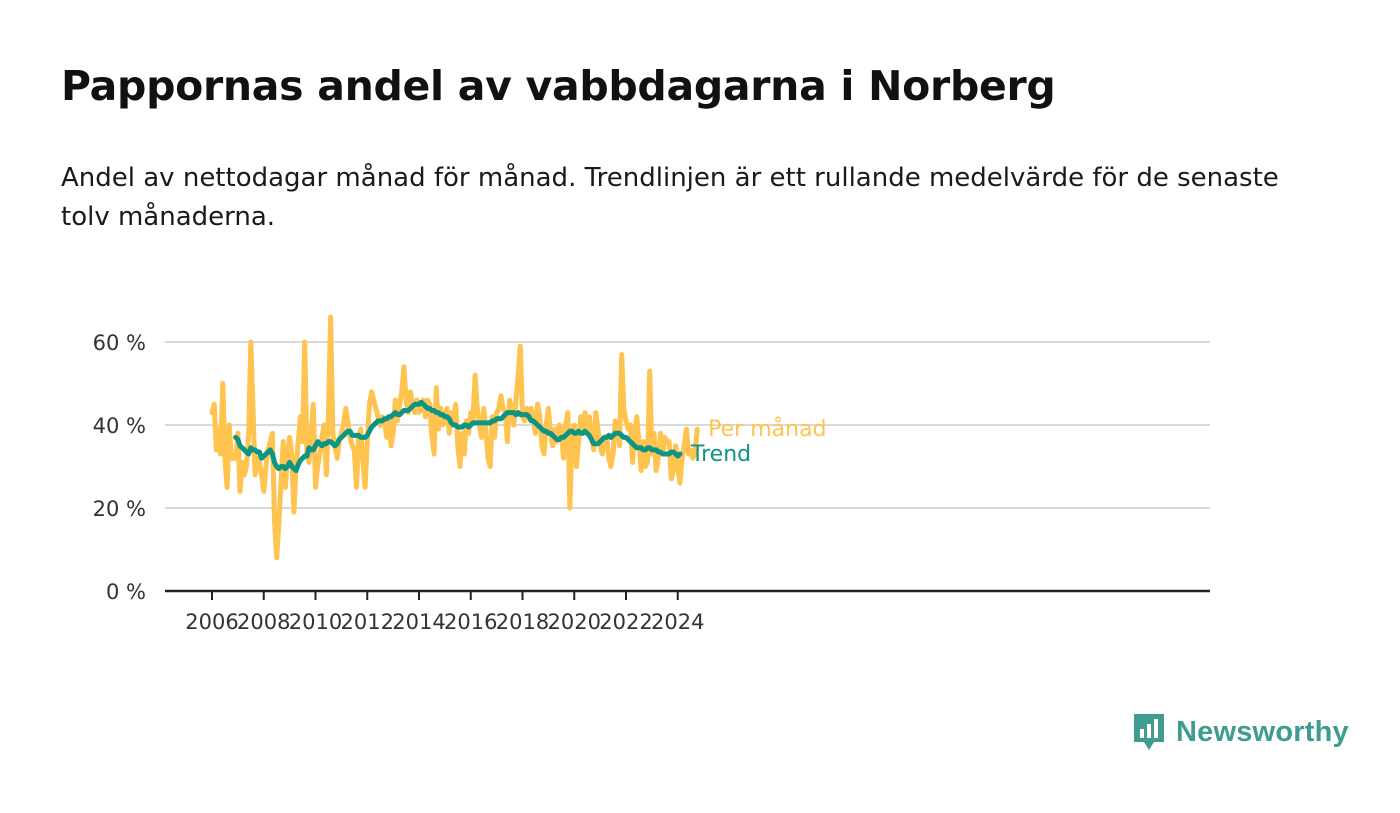 The height and width of the screenshot is (813, 1400). What do you see at coordinates (263, 622) in the screenshot?
I see `x-tick-label: 2008` at bounding box center [263, 622].